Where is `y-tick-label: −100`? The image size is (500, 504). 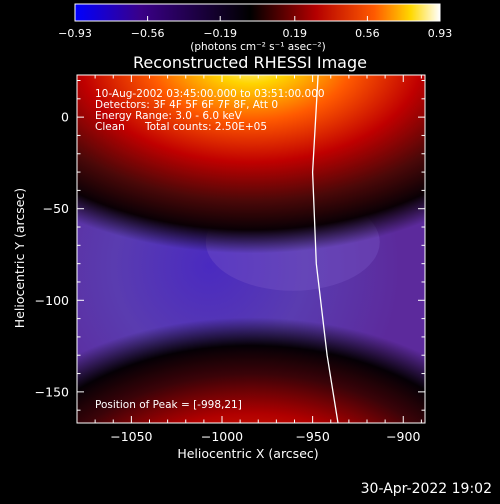
y-tick-label: −100 is located at coordinates (52, 300).